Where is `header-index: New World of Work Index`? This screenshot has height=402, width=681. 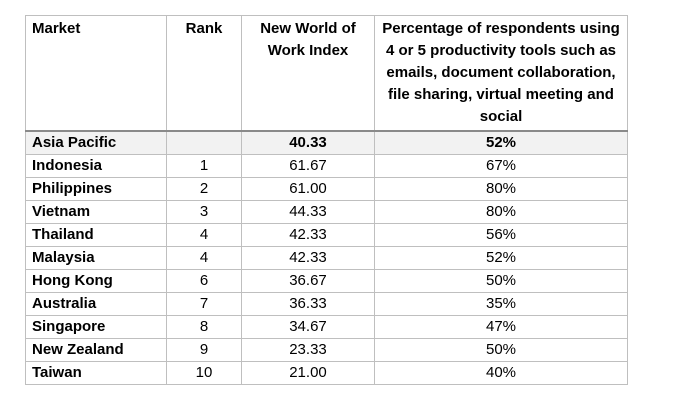 header-index: New World of Work Index is located at coordinates (308, 73).